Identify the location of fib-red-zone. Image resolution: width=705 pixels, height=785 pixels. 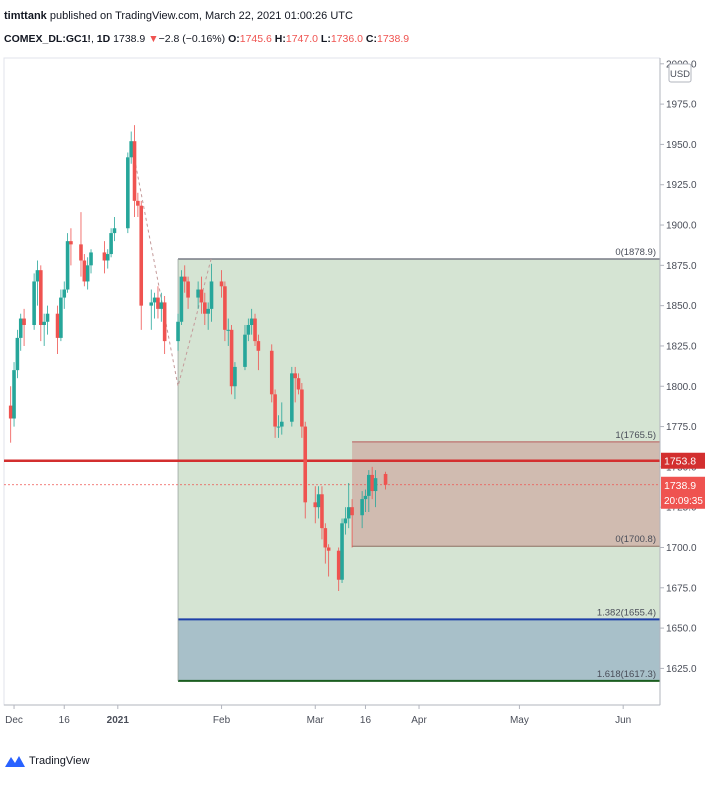
(506, 494).